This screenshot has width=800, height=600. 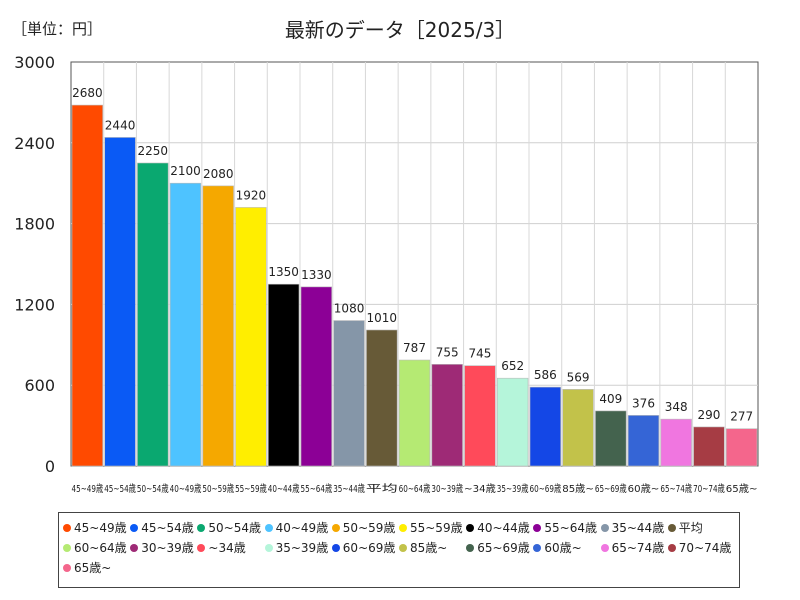 I want to click on legend-item: 45~49歳, so click(x=96, y=527).